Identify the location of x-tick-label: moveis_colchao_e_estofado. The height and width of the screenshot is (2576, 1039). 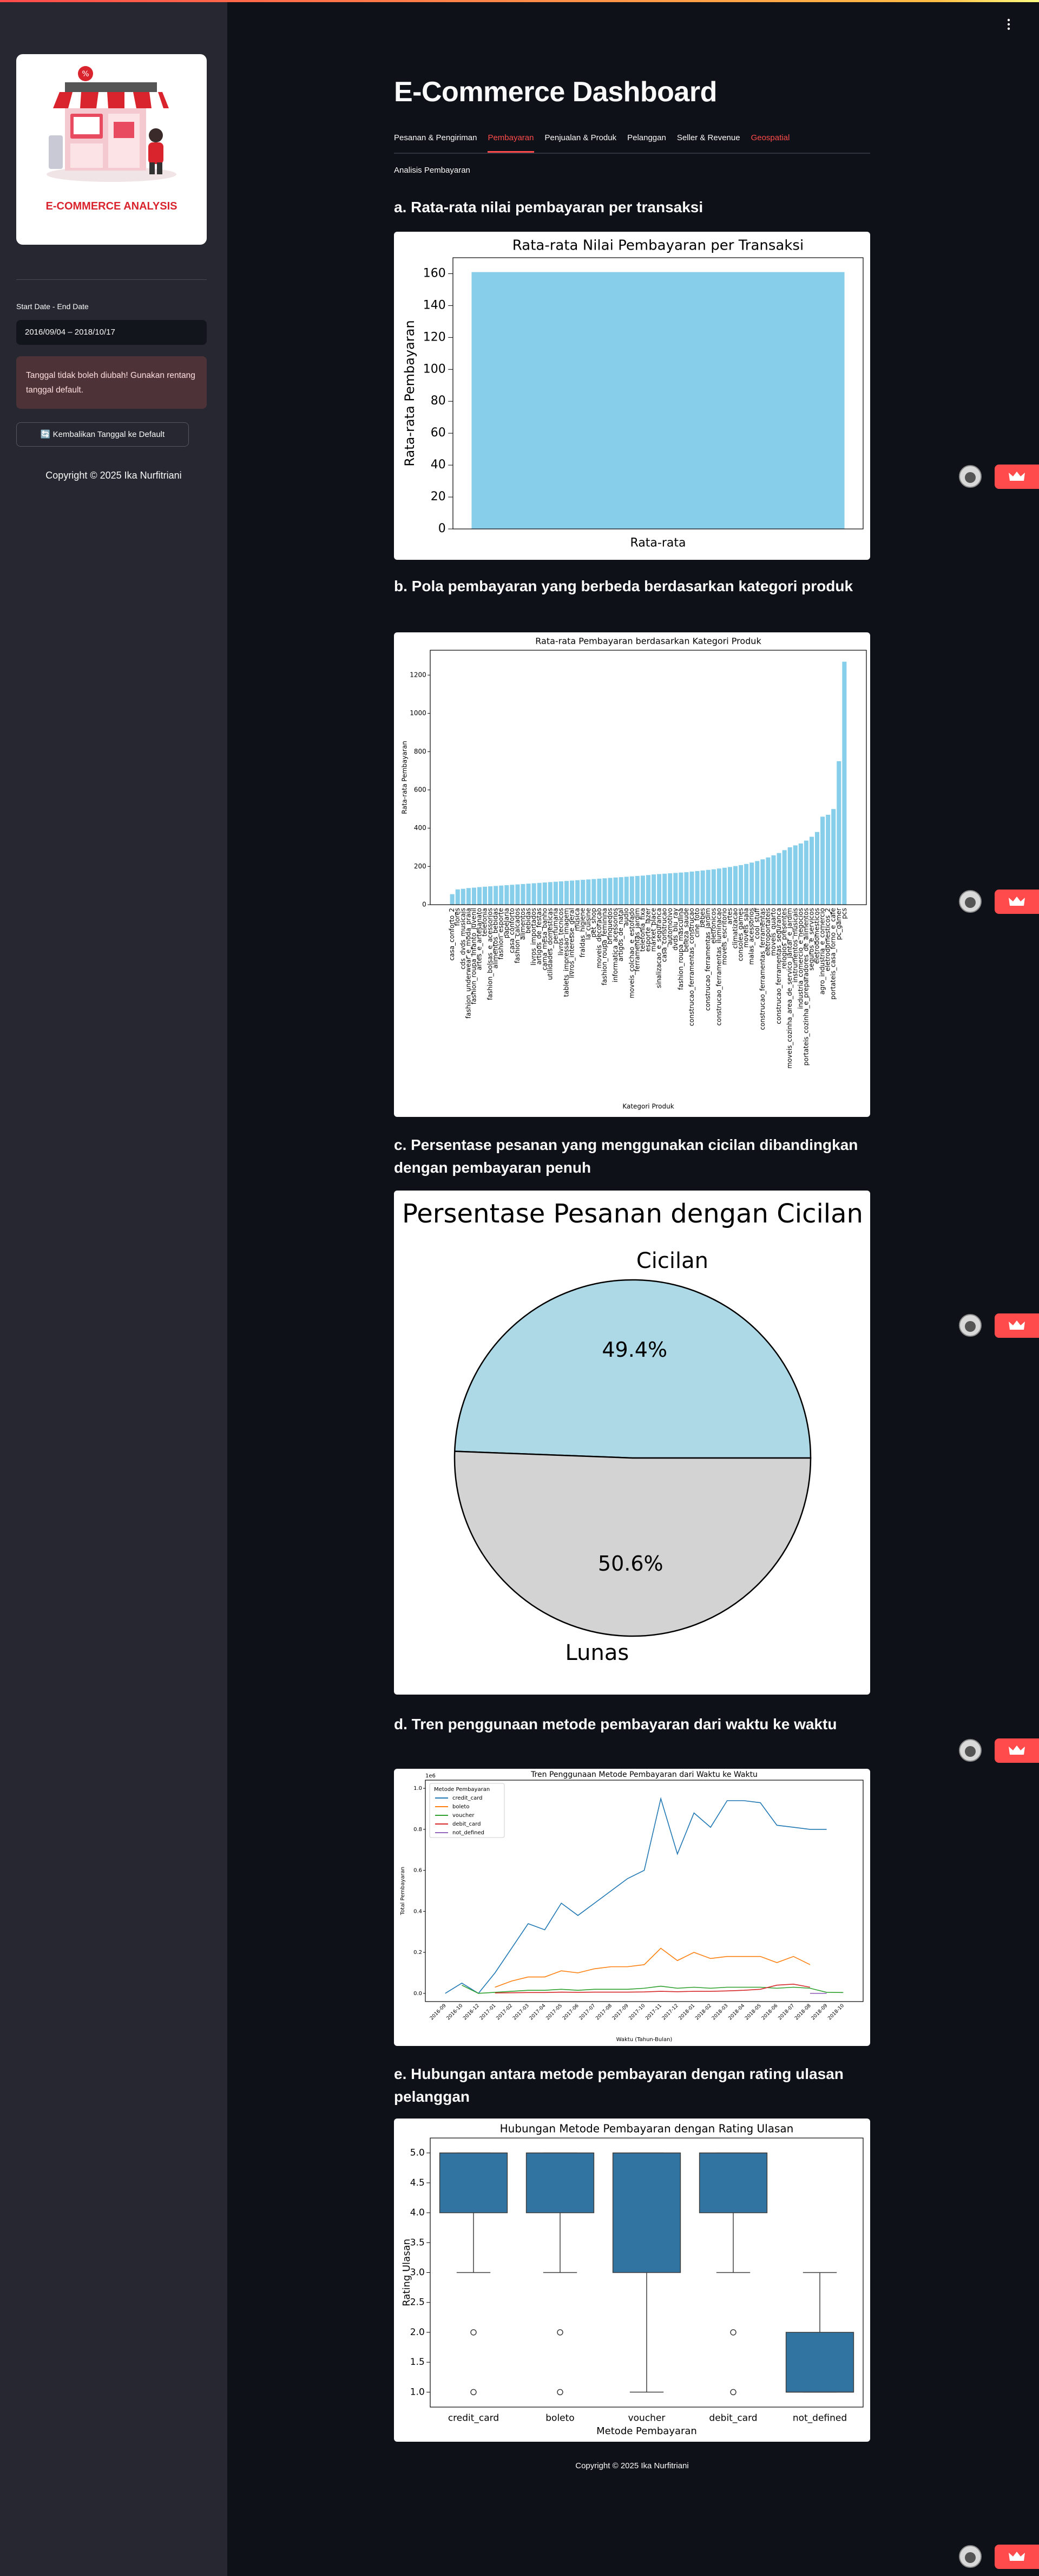
(631, 953).